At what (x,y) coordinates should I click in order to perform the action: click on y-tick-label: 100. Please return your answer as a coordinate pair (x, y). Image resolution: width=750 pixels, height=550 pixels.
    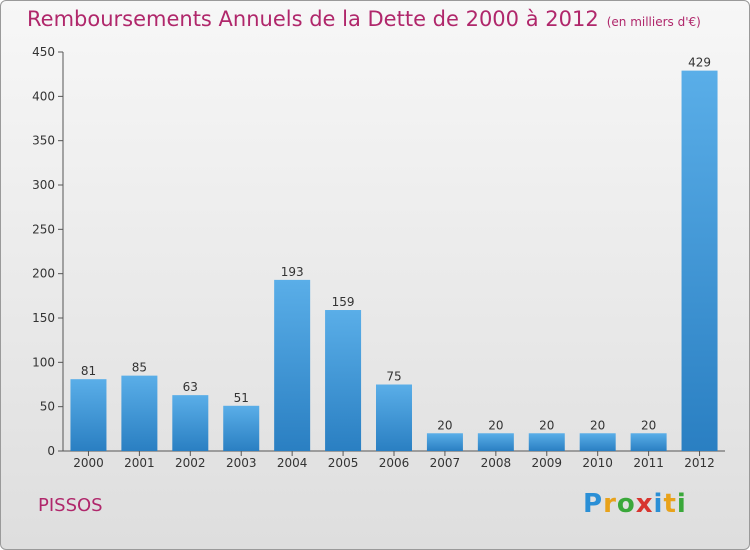
    Looking at the image, I should click on (43, 362).